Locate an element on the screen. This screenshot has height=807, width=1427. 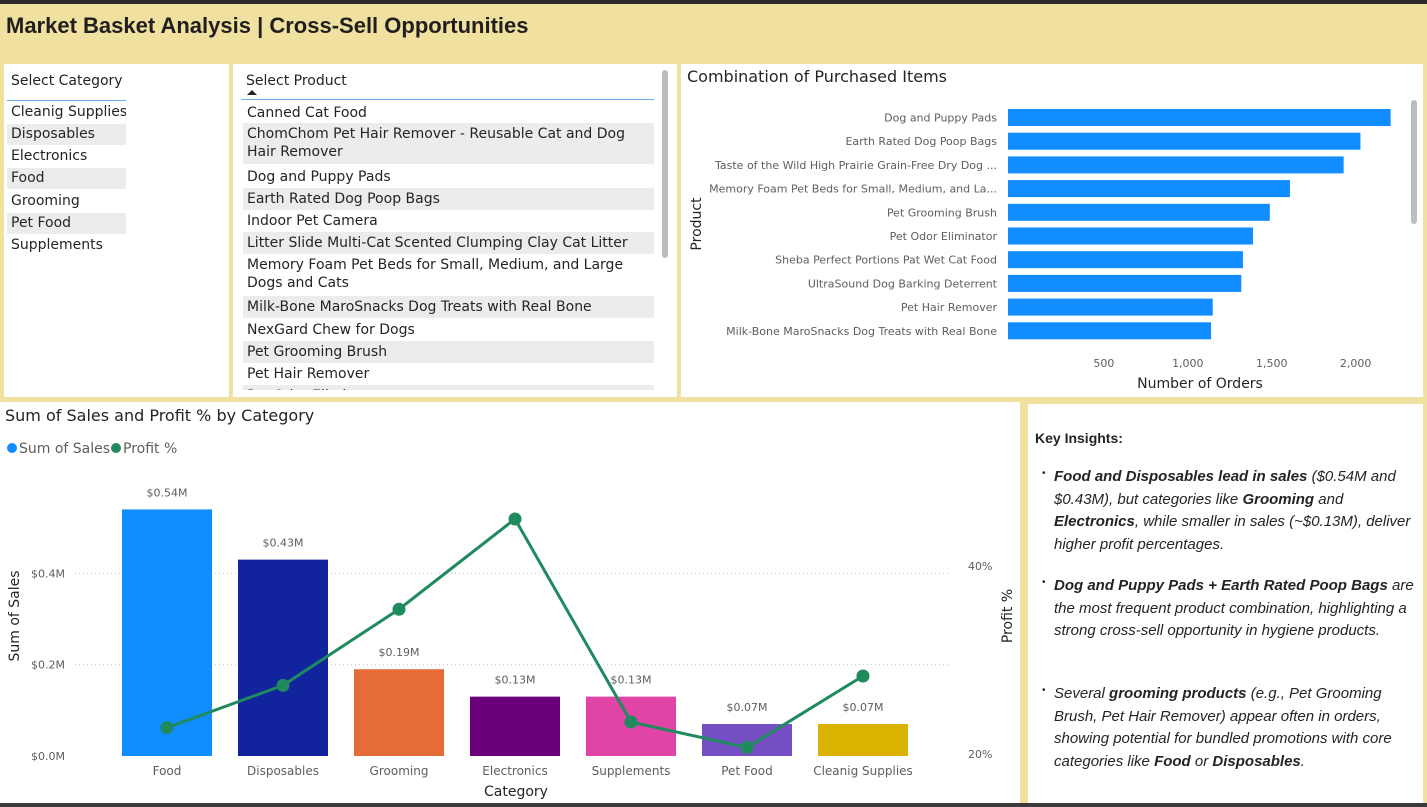
x-axis-title: Number of Orders is located at coordinates (1200, 384).